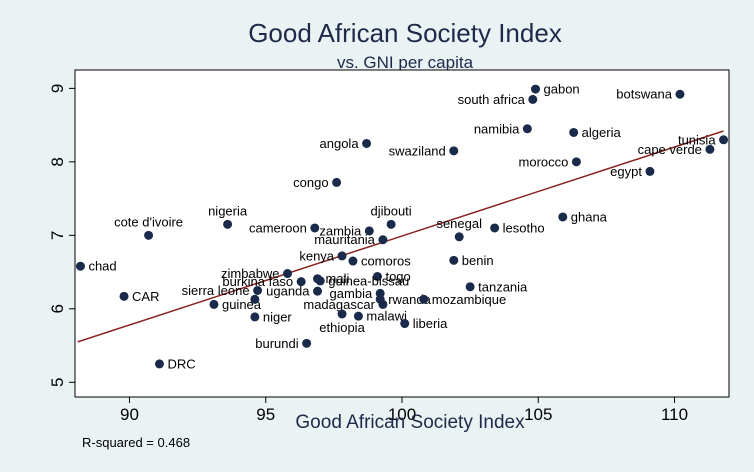 This screenshot has height=472, width=754. I want to click on point-label: uganda, so click(288, 291).